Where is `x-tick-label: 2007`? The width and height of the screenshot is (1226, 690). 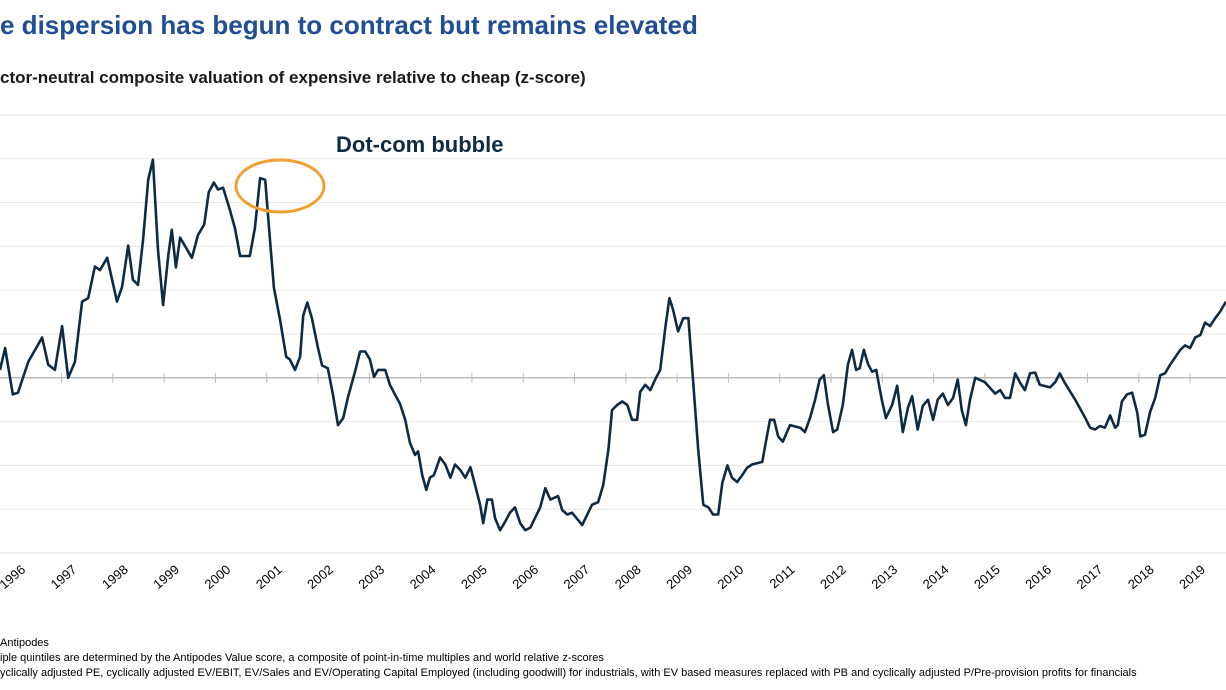
x-tick-label: 2007 is located at coordinates (577, 577).